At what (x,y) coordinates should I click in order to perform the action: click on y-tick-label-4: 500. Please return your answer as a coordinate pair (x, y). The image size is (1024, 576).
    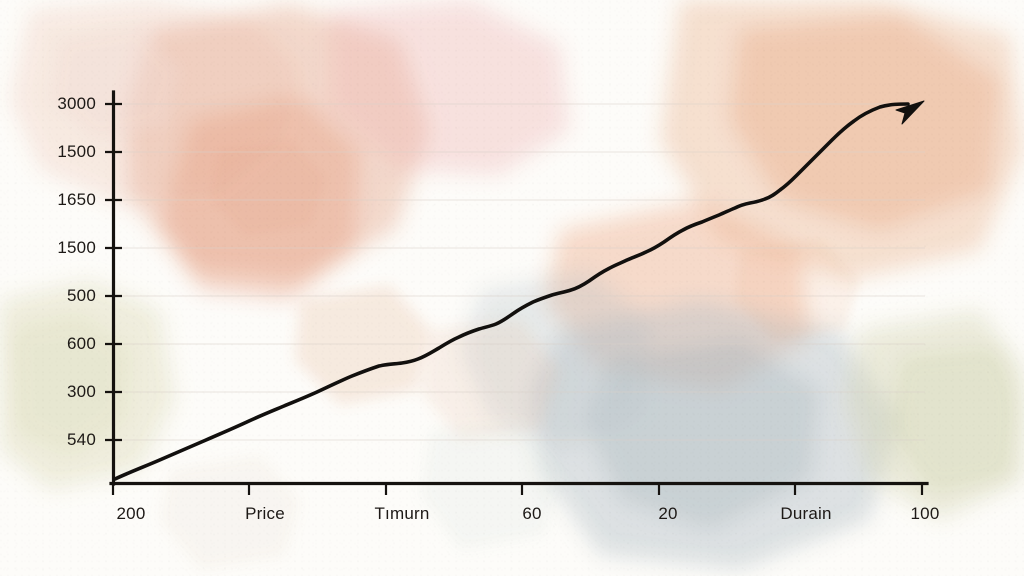
    Looking at the image, I should click on (81, 295).